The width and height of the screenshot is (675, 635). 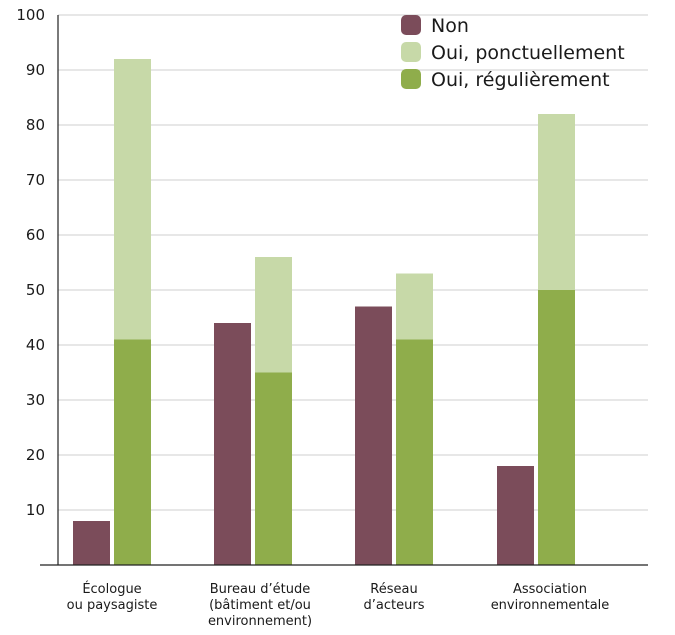 I want to click on legend-item: Oui, ponctuellement, so click(x=513, y=53).